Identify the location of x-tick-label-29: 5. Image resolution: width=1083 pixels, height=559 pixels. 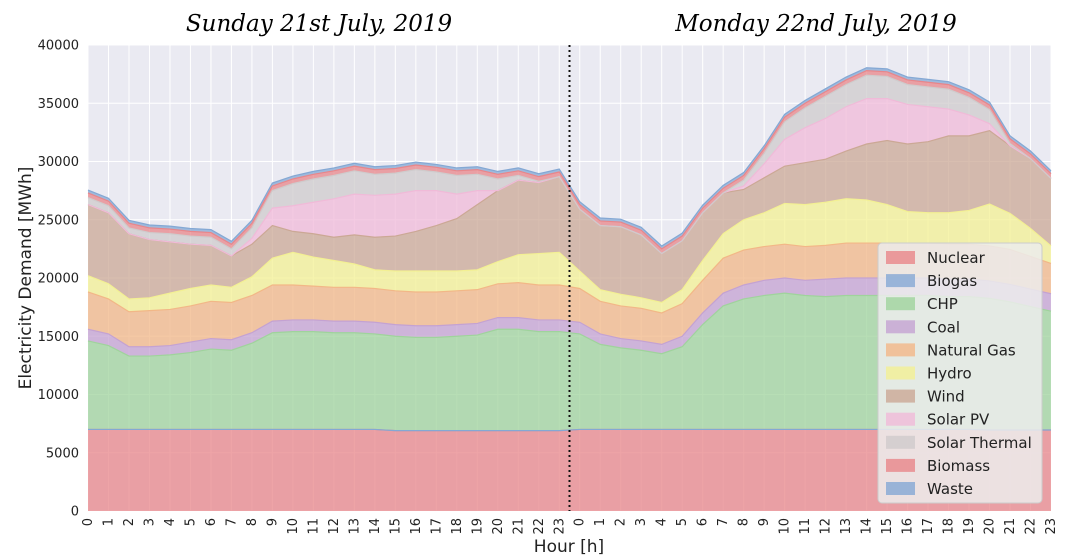
(682, 522).